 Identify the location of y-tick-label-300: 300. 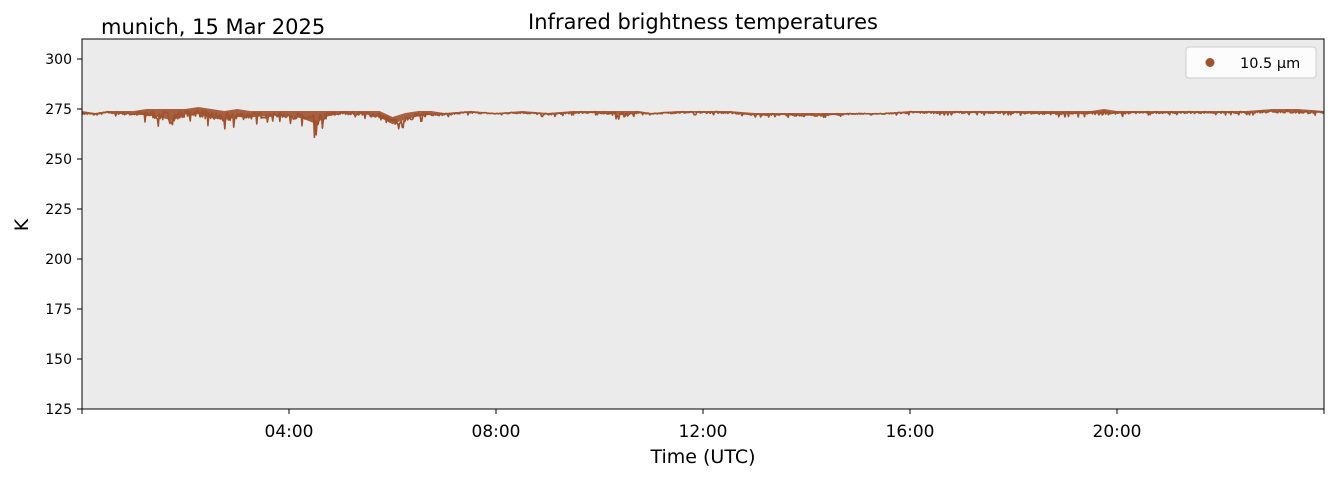
(58, 60).